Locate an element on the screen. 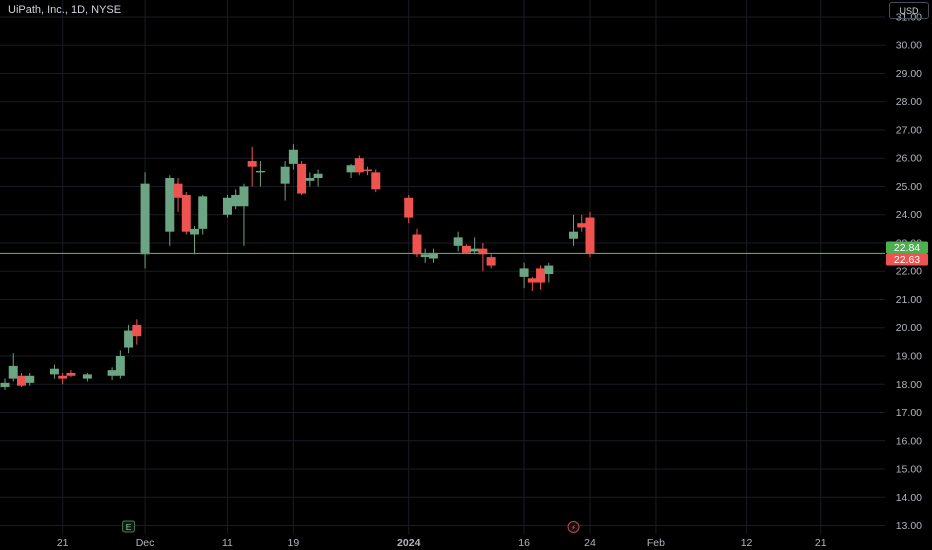 Image resolution: width=932 pixels, height=550 pixels. y-tick-label: 26.00 is located at coordinates (909, 159).